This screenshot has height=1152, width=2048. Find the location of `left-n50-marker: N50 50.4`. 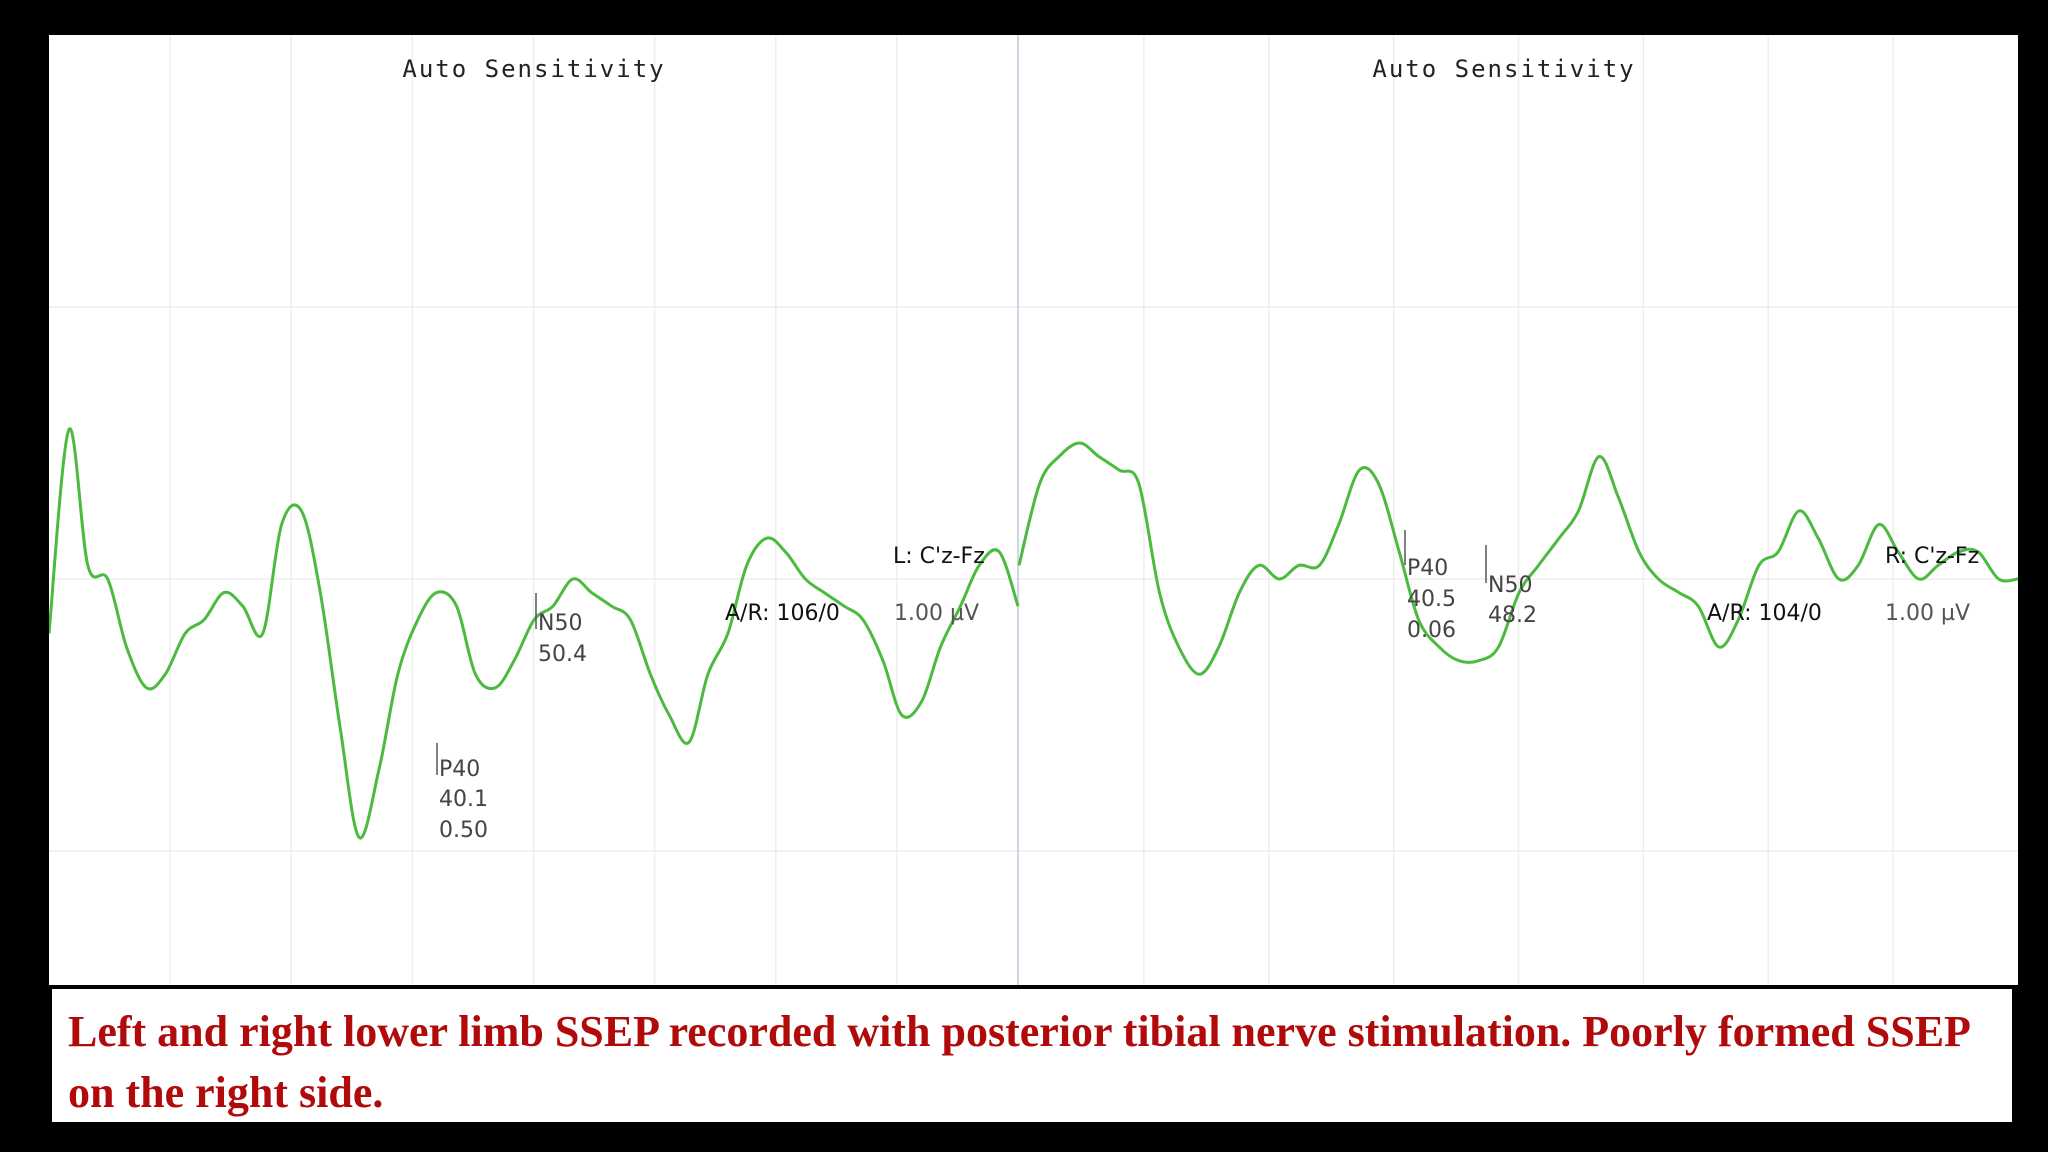

left-n50-marker: N50 50.4 is located at coordinates (561, 630).